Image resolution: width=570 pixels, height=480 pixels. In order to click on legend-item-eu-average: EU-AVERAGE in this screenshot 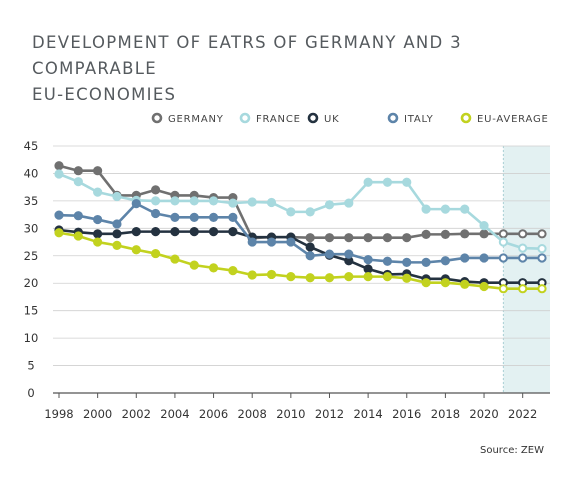, I will do `click(504, 118)`.